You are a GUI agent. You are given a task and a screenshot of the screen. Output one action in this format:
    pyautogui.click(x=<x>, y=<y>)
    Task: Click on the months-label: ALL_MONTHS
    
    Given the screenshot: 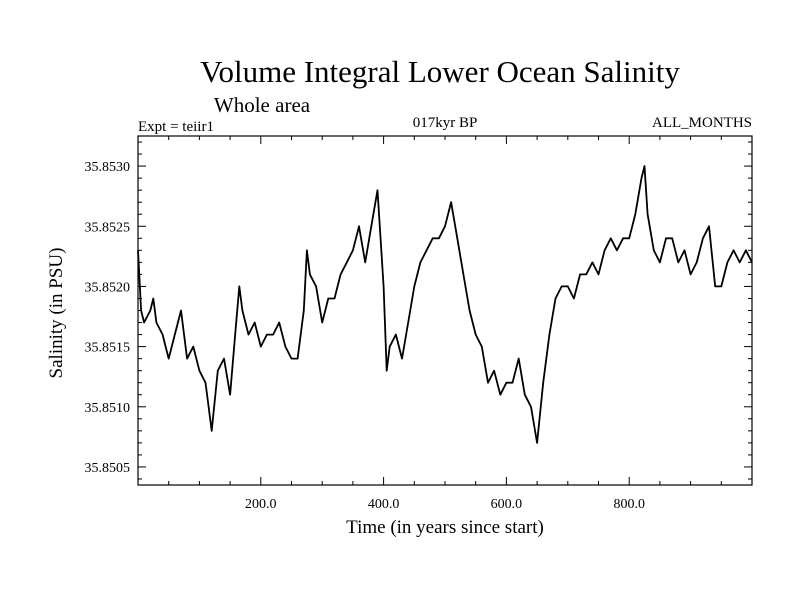 What is the action you would take?
    pyautogui.click(x=702, y=123)
    